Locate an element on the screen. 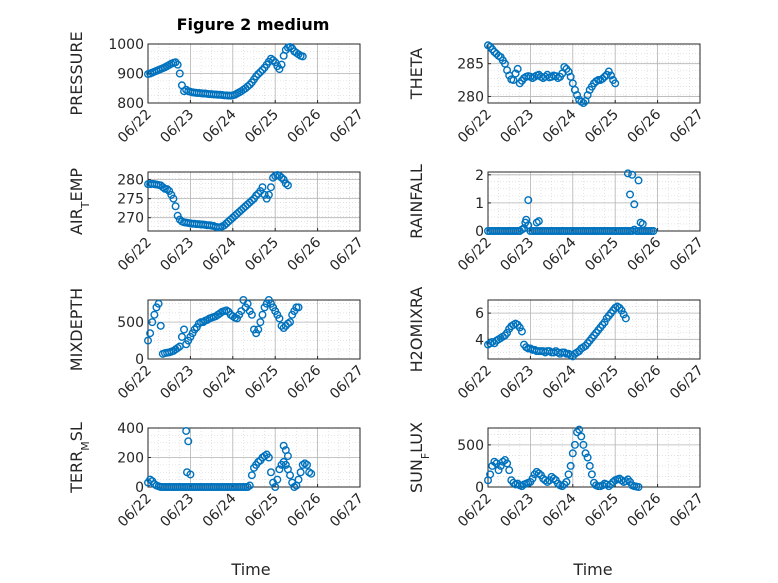 Image resolution: width=778 pixels, height=583 pixels. y-axis-label: THETA is located at coordinates (416, 74).